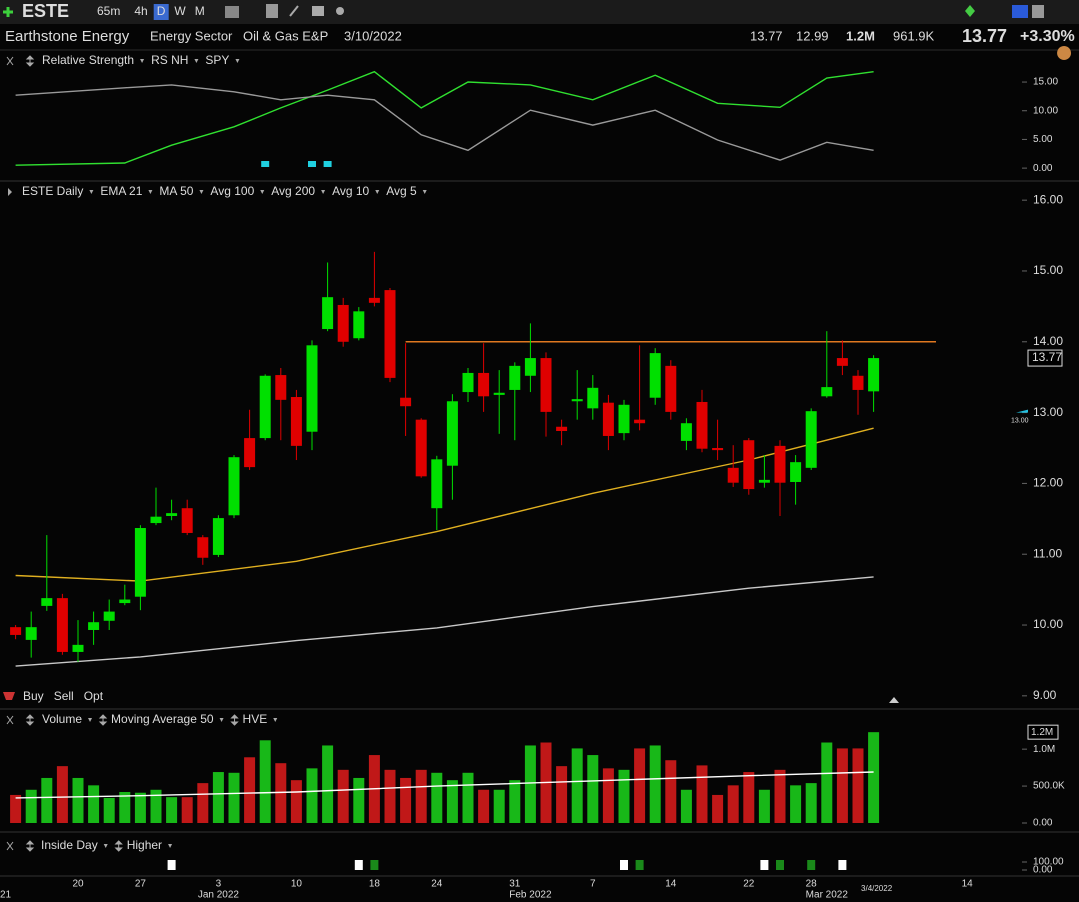  I want to click on legend-entry: MA 50, so click(176, 191).